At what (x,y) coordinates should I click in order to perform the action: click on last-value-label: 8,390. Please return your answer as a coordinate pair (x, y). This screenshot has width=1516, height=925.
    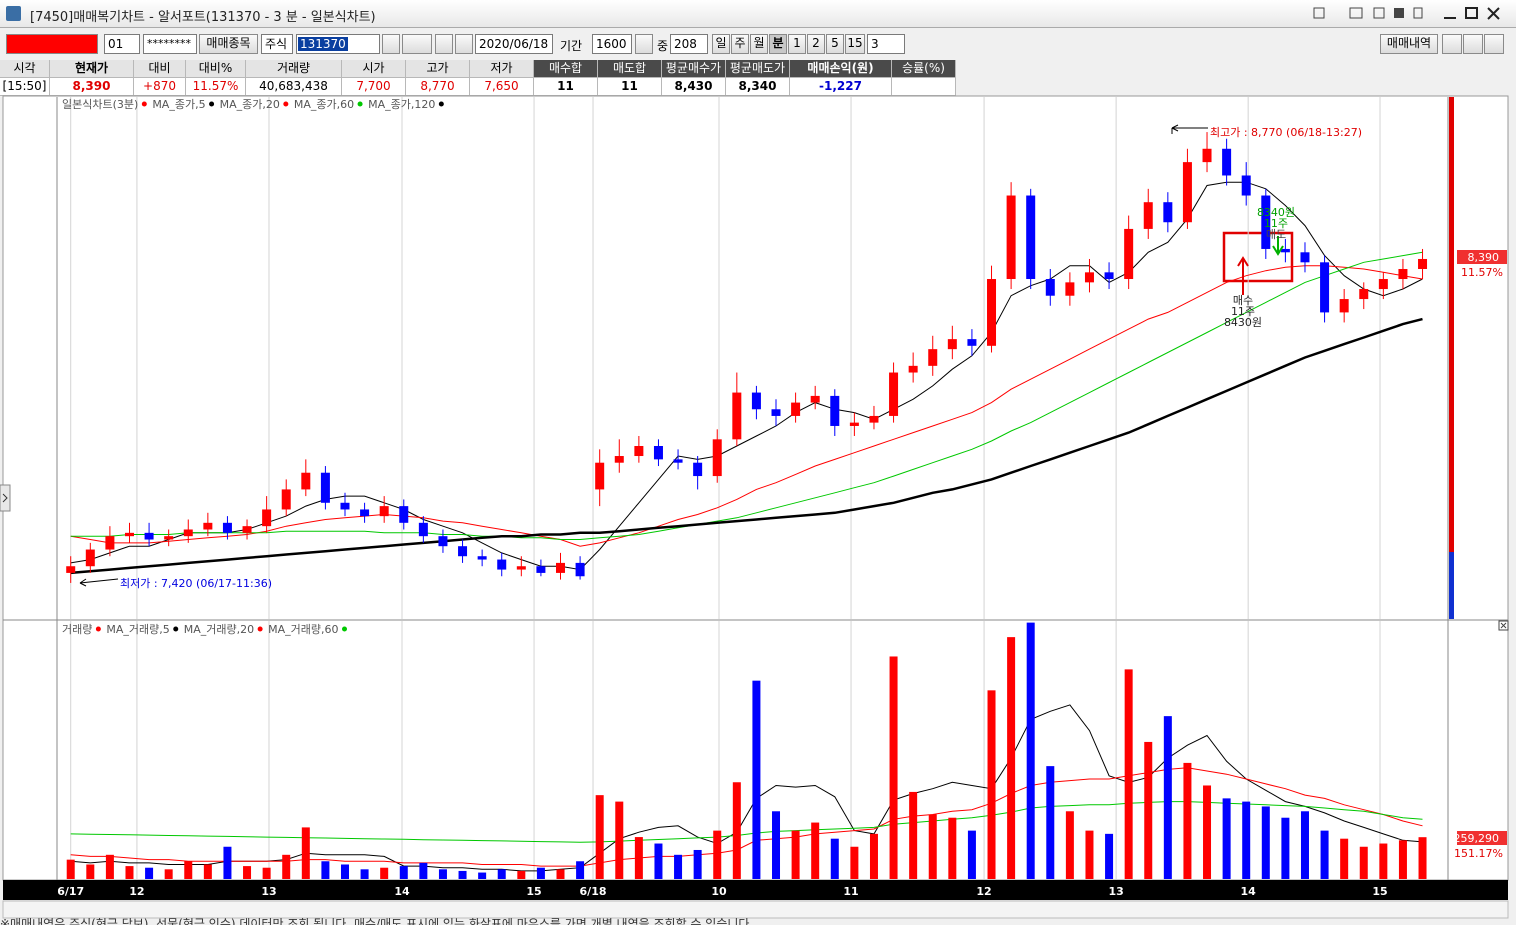
    Looking at the image, I should click on (1484, 257).